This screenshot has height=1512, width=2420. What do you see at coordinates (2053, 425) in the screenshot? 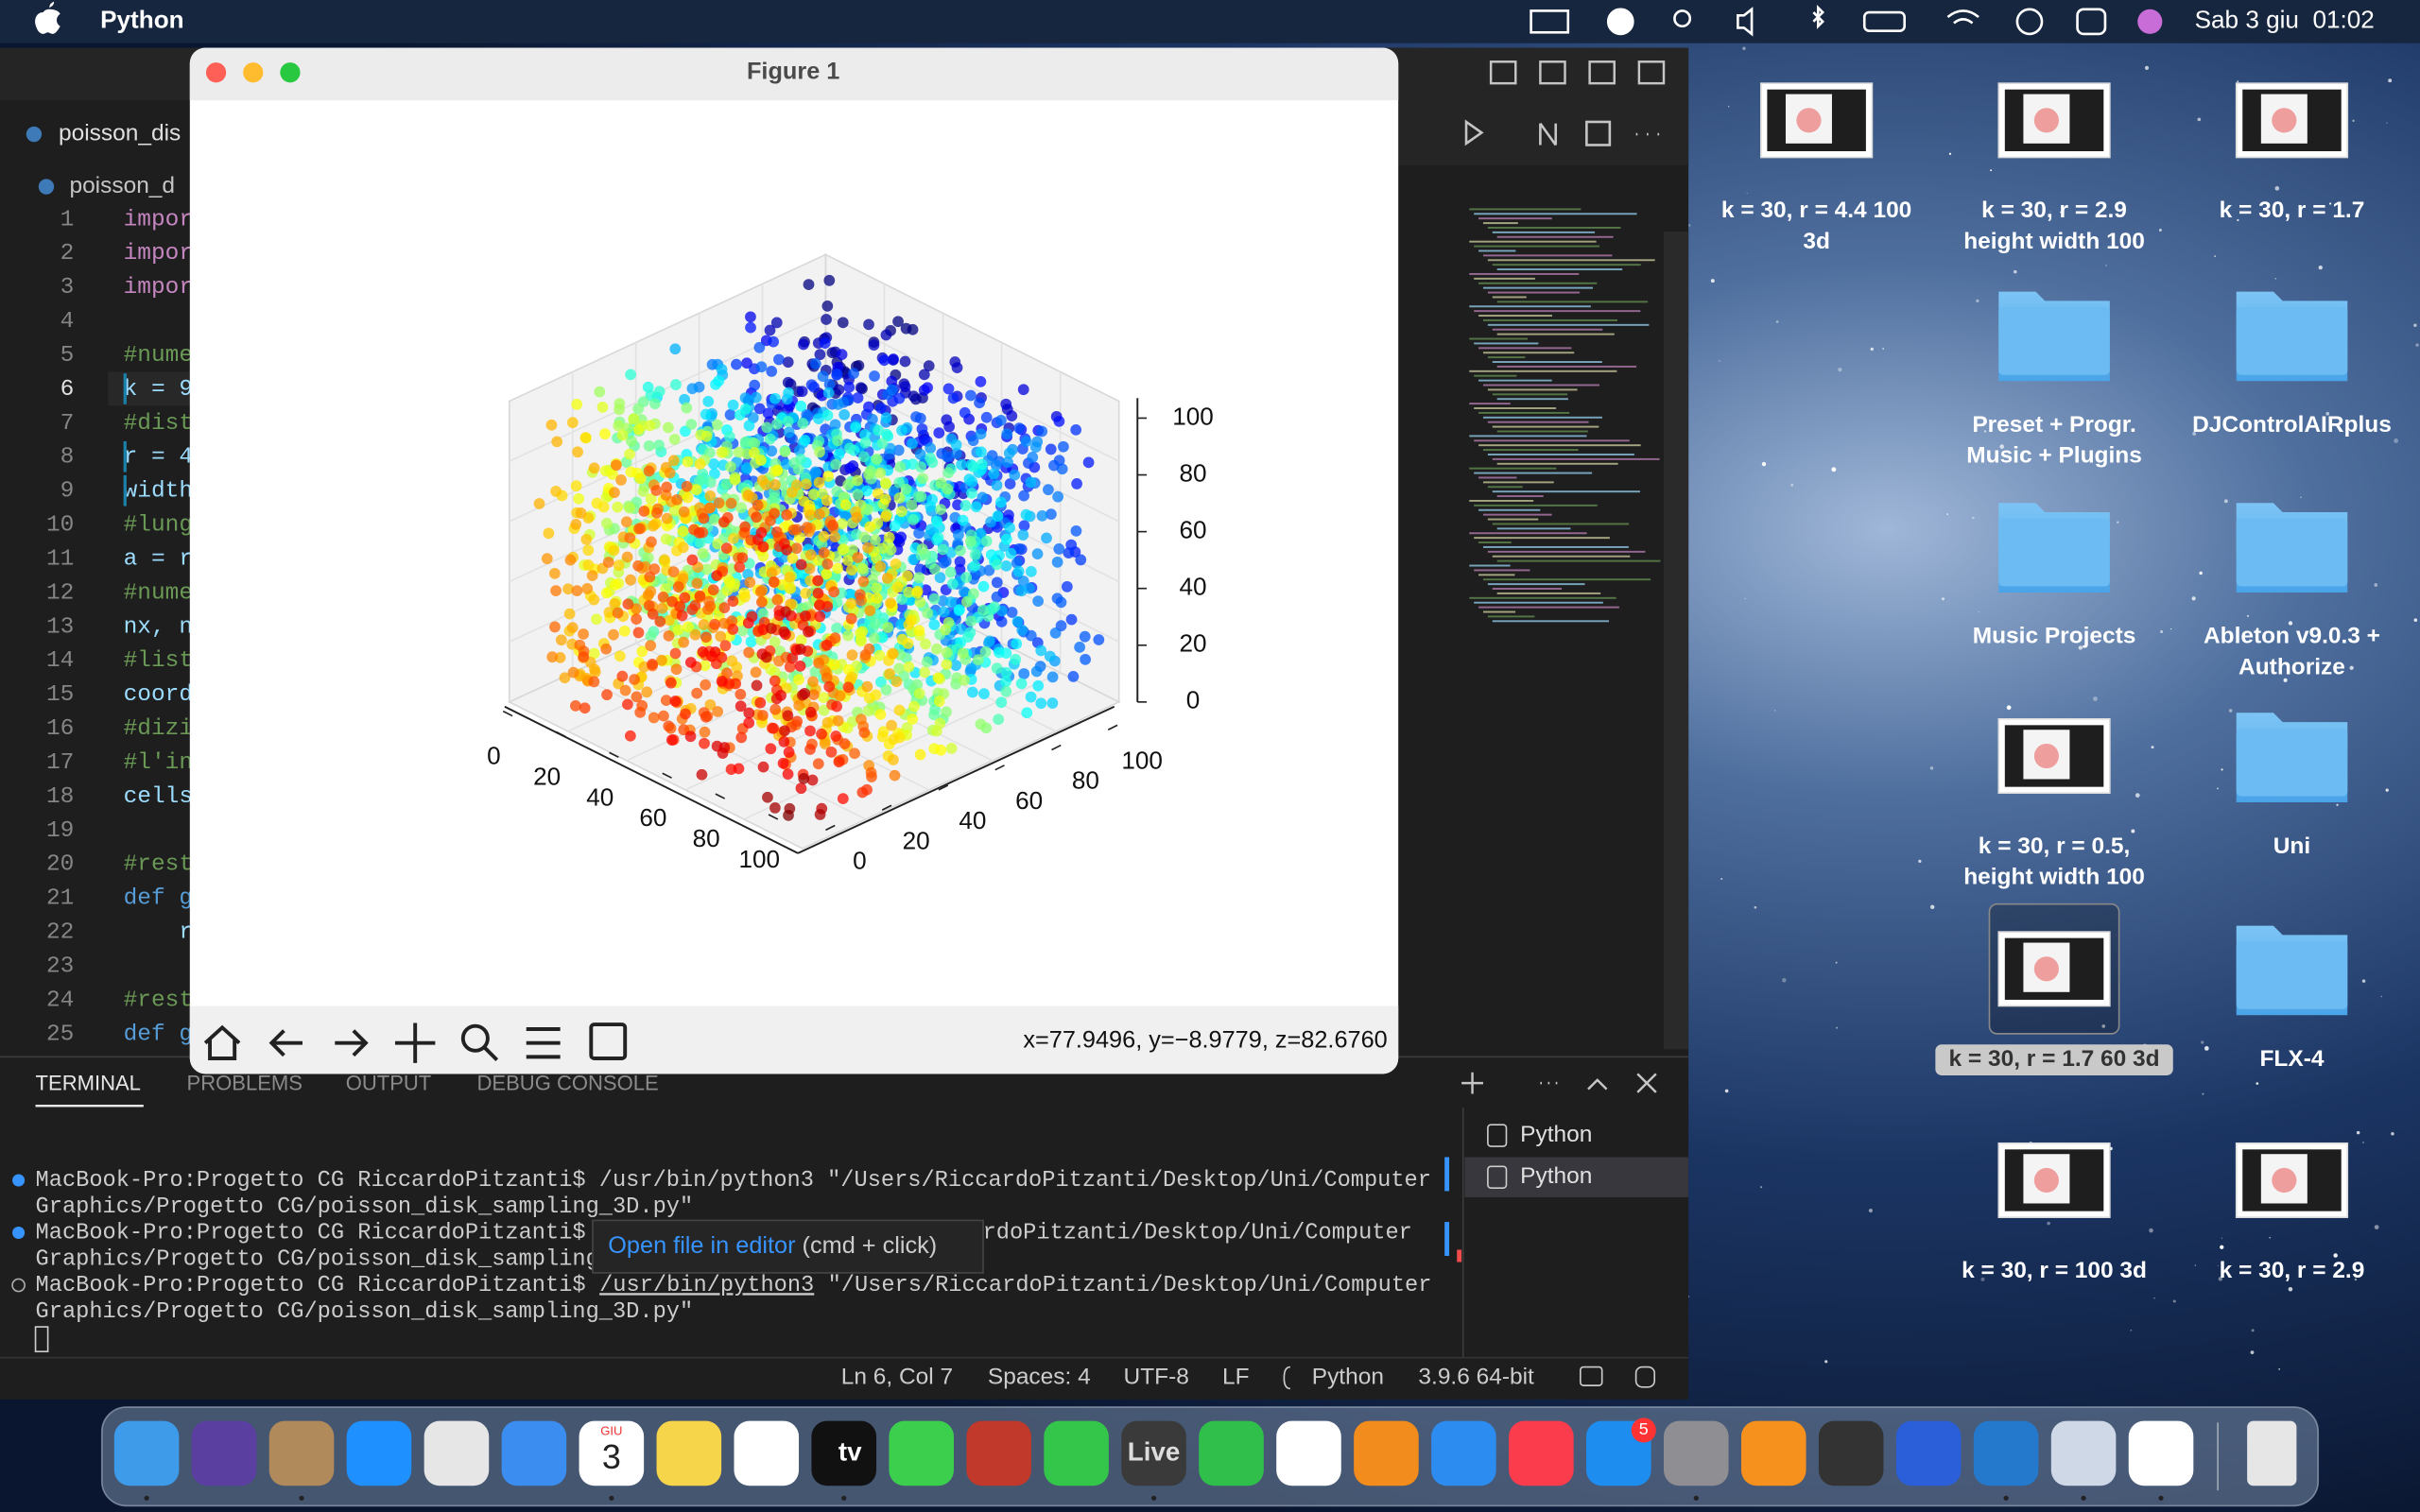
I see `icon-label: Preset + Progr.` at bounding box center [2053, 425].